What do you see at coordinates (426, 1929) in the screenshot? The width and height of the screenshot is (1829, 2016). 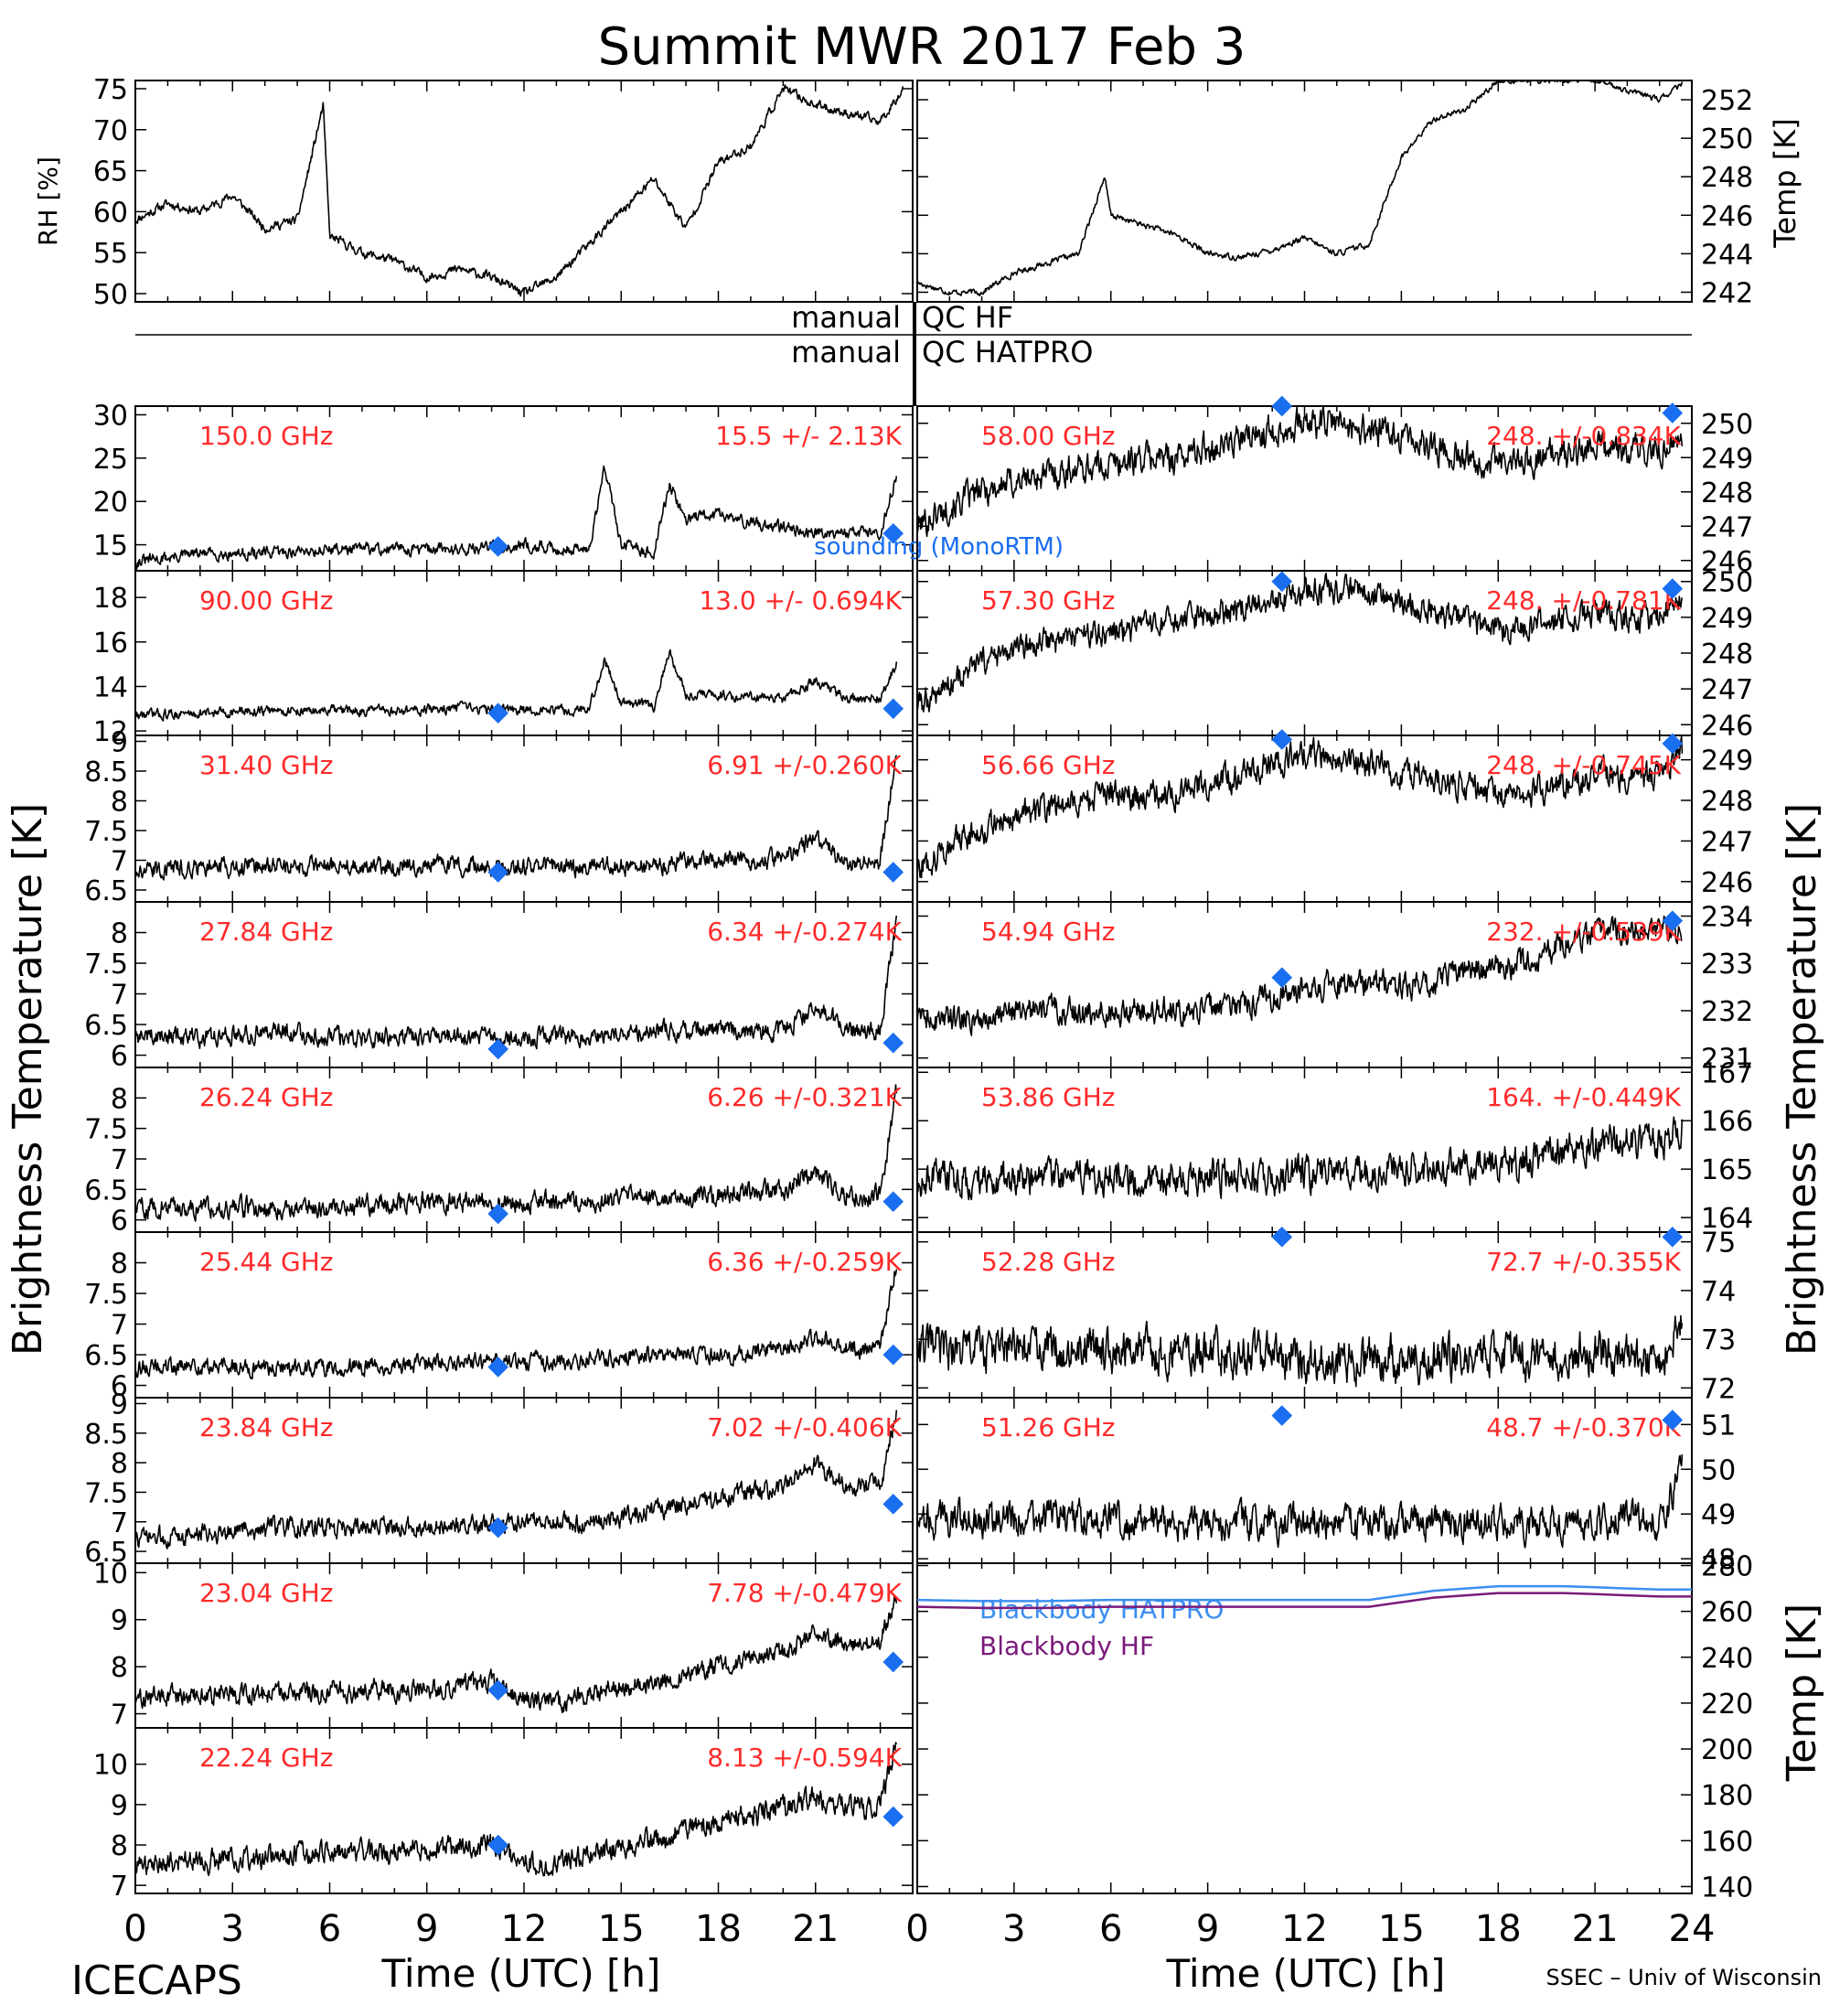 I see `x-tick-label: 9` at bounding box center [426, 1929].